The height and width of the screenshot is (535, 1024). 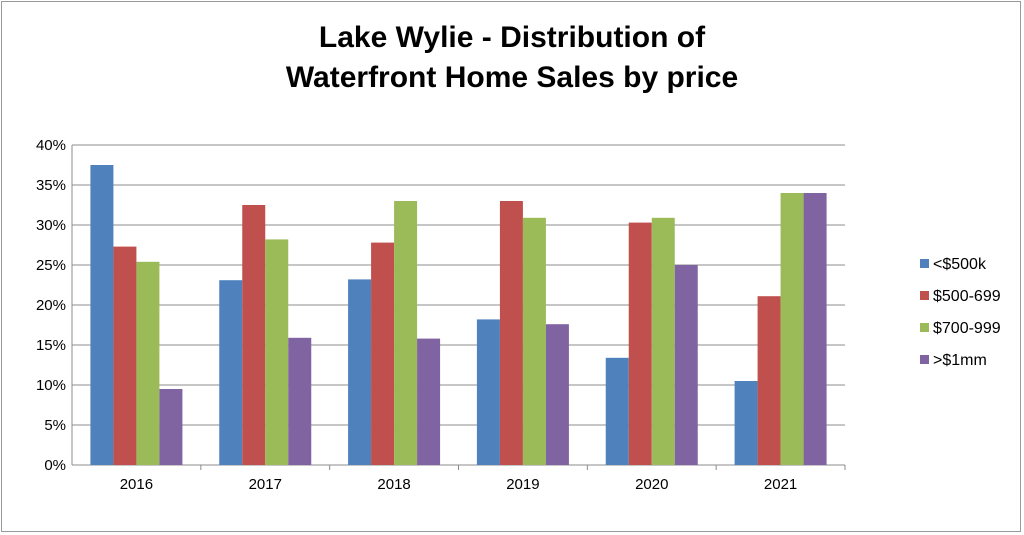 I want to click on x-tick-label: 2016, so click(x=136, y=484).